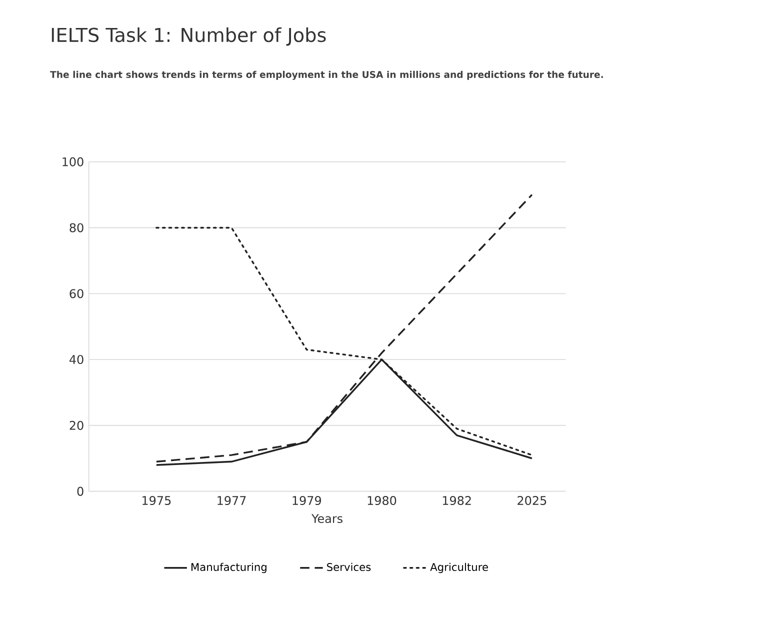 This screenshot has height=618, width=768. Describe the element at coordinates (326, 519) in the screenshot. I see `x-axis-title: Years` at that location.